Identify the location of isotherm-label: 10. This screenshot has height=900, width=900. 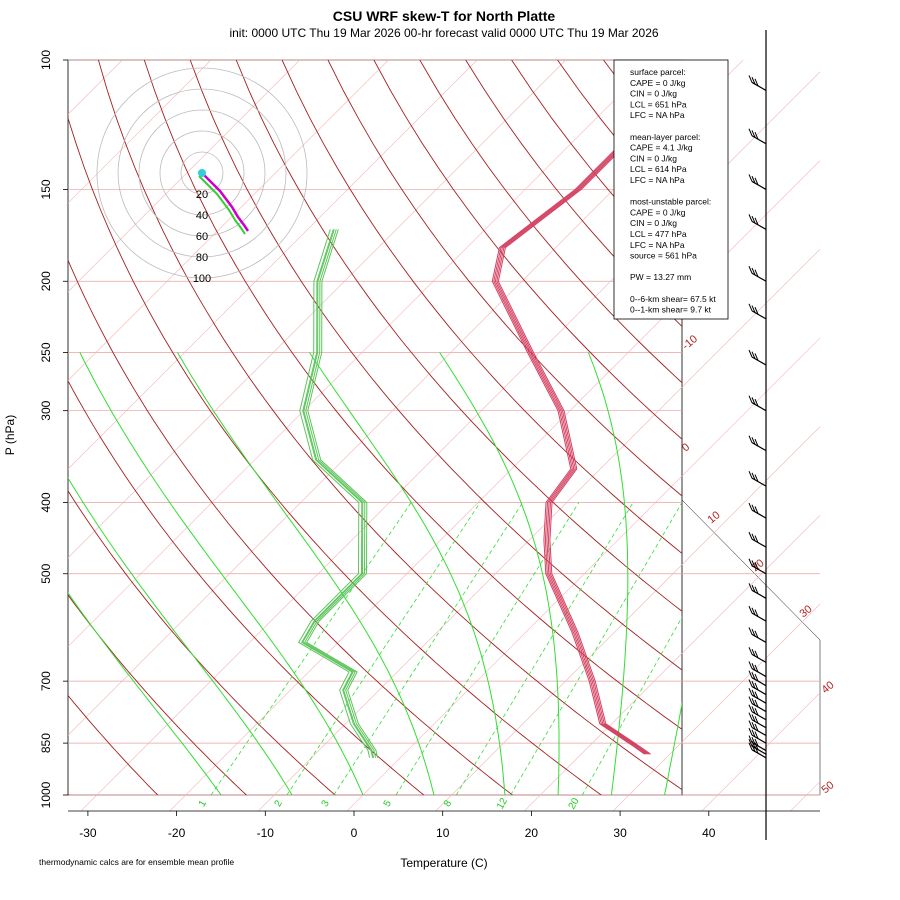
(714, 517).